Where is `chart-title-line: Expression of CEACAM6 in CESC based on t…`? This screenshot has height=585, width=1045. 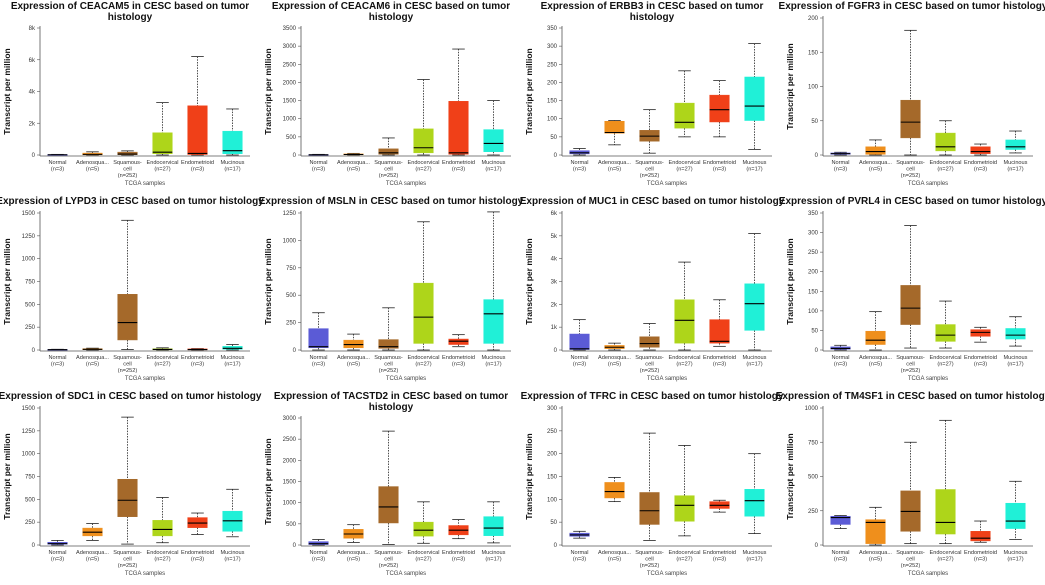 chart-title-line: Expression of CEACAM6 in CESC based on t… is located at coordinates (391, 6).